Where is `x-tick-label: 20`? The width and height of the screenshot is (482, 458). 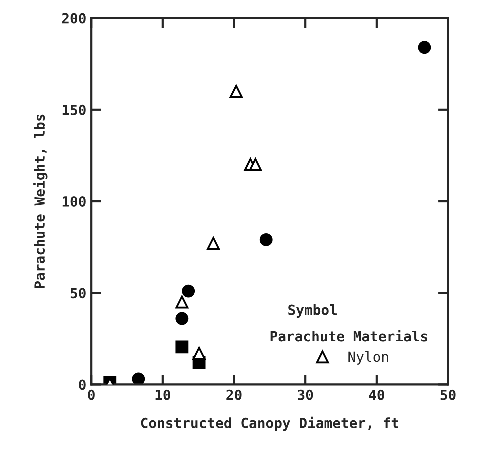 x-tick-label: 20 is located at coordinates (234, 395).